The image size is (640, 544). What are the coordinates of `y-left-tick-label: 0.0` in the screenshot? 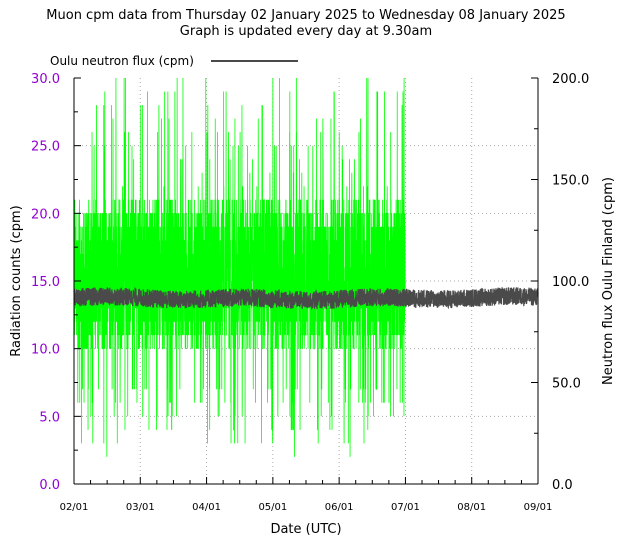 It's located at (49, 485).